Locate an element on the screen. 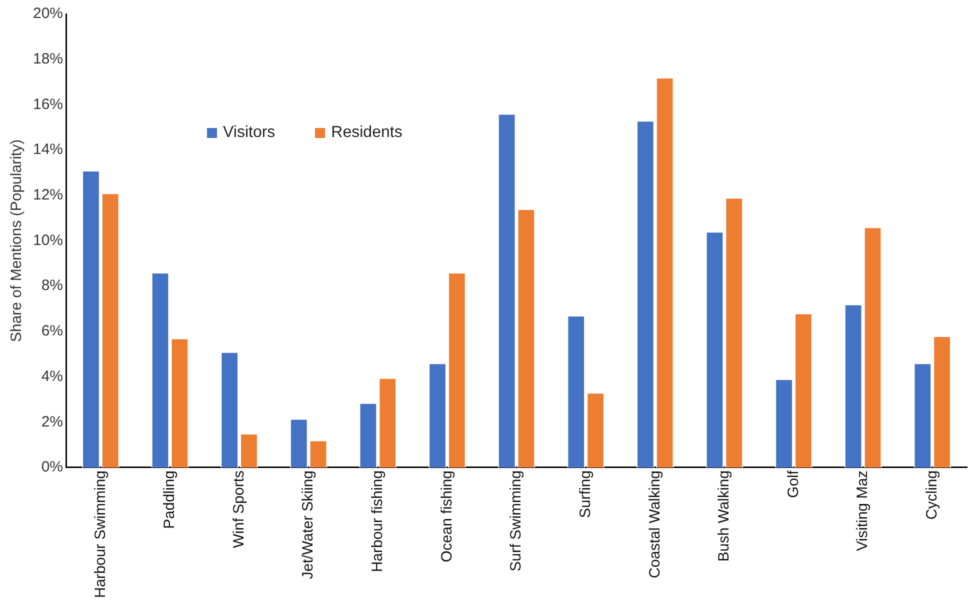 The width and height of the screenshot is (969, 605). y-tick-label: 20% is located at coordinates (48, 13).